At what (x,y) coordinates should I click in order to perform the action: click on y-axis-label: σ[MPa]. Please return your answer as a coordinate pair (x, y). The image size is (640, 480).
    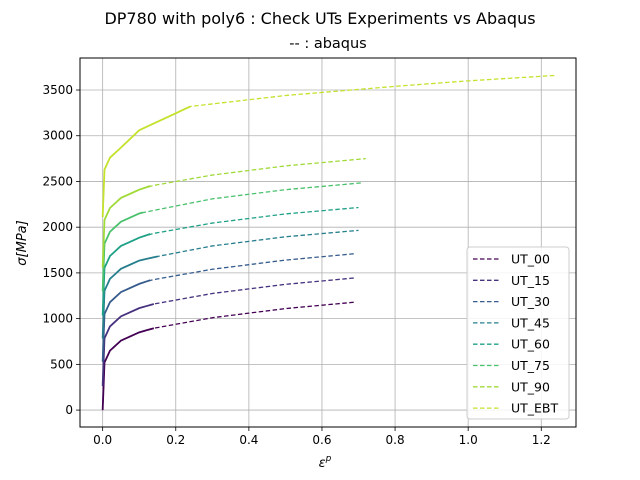
    Looking at the image, I should click on (22, 242).